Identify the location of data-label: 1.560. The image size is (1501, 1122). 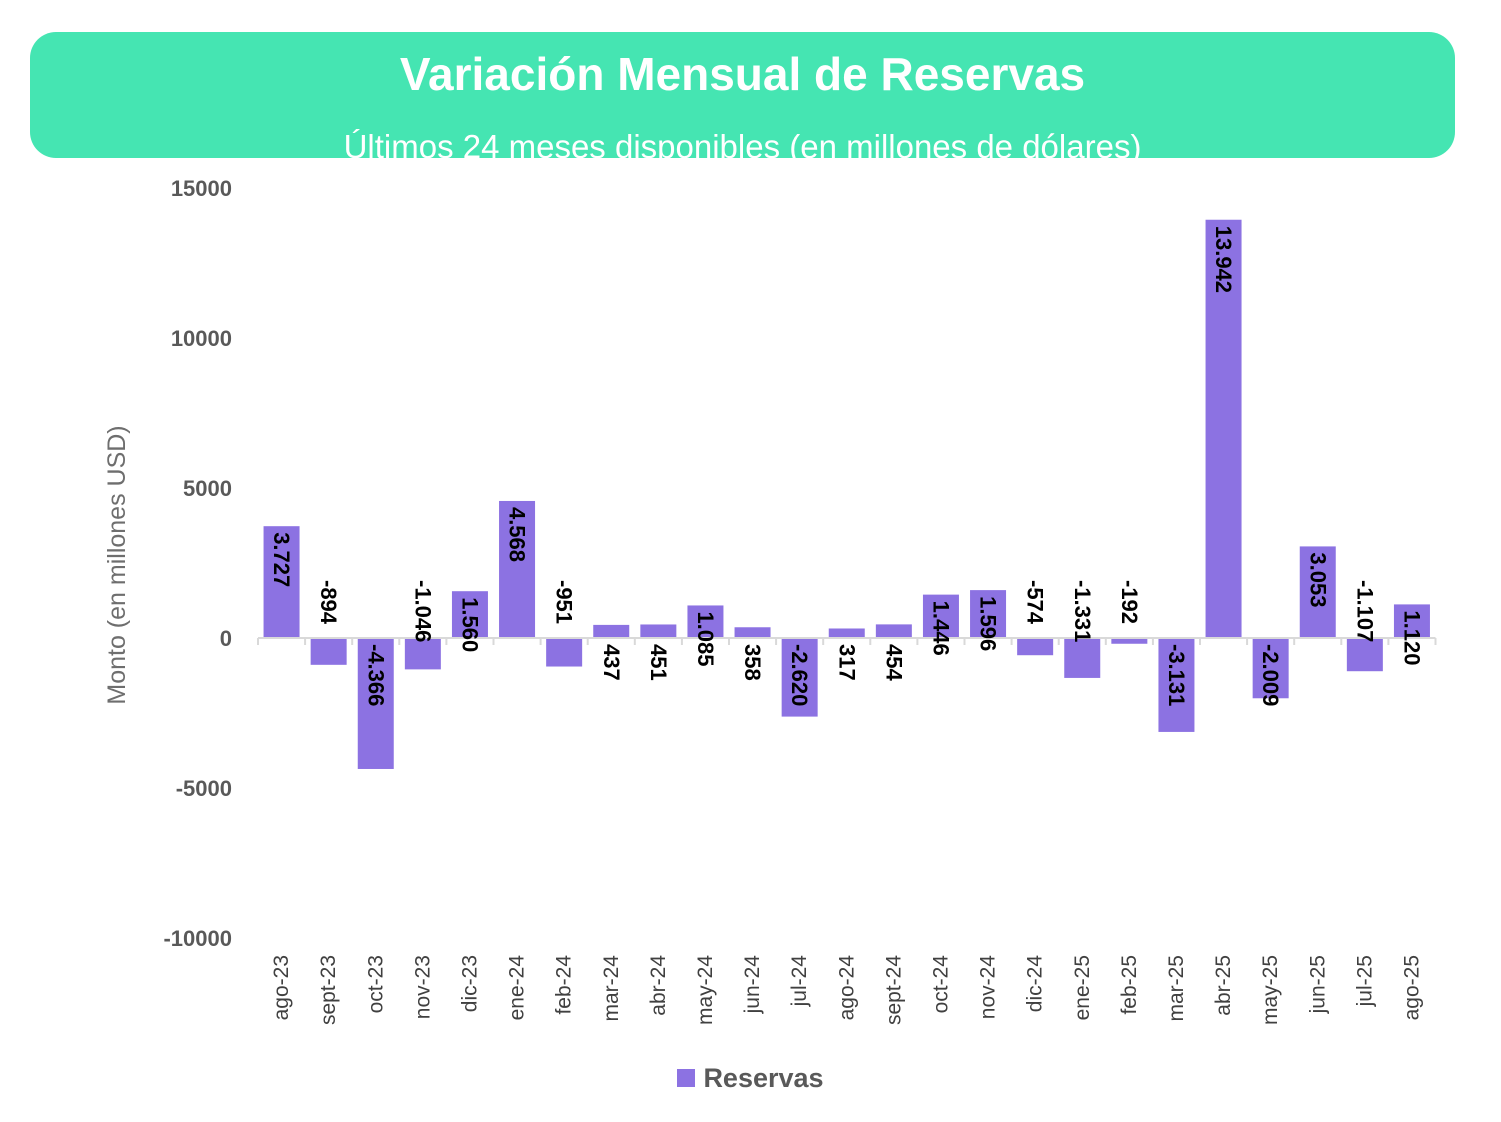
(469, 624).